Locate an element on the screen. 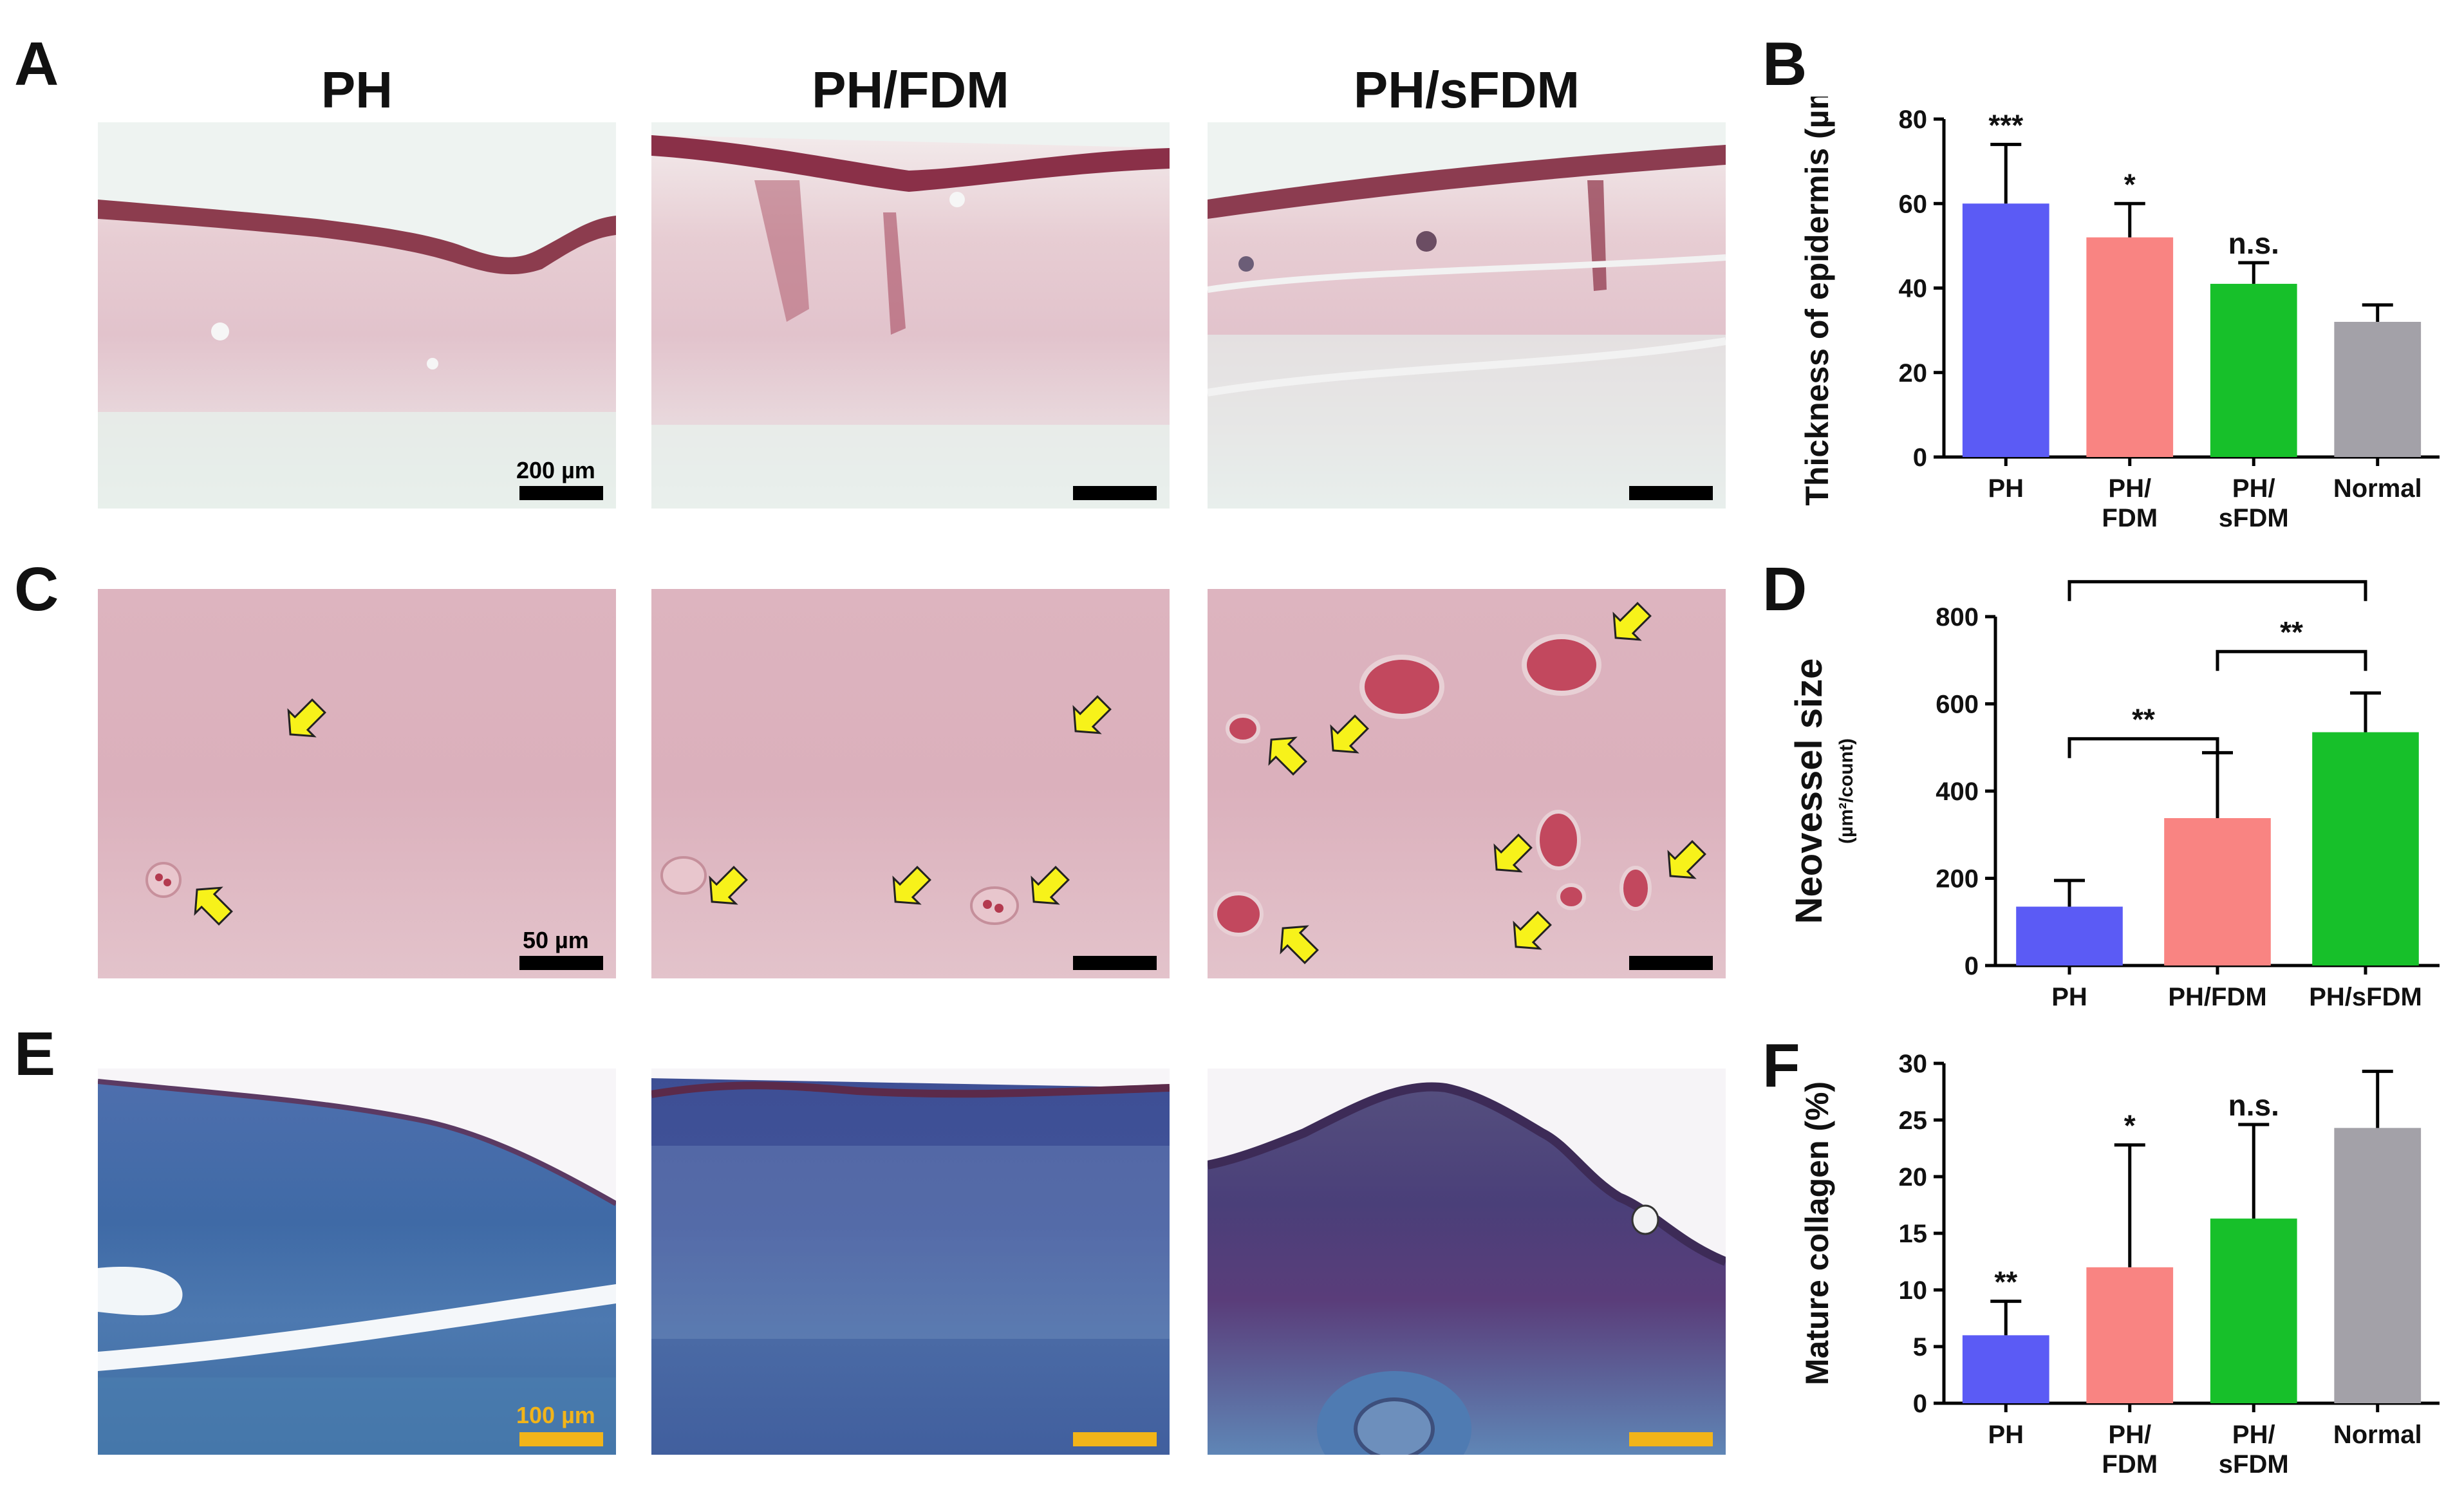 Image resolution: width=2464 pixels, height=1503 pixels. panel-label-d: D is located at coordinates (1784, 589).